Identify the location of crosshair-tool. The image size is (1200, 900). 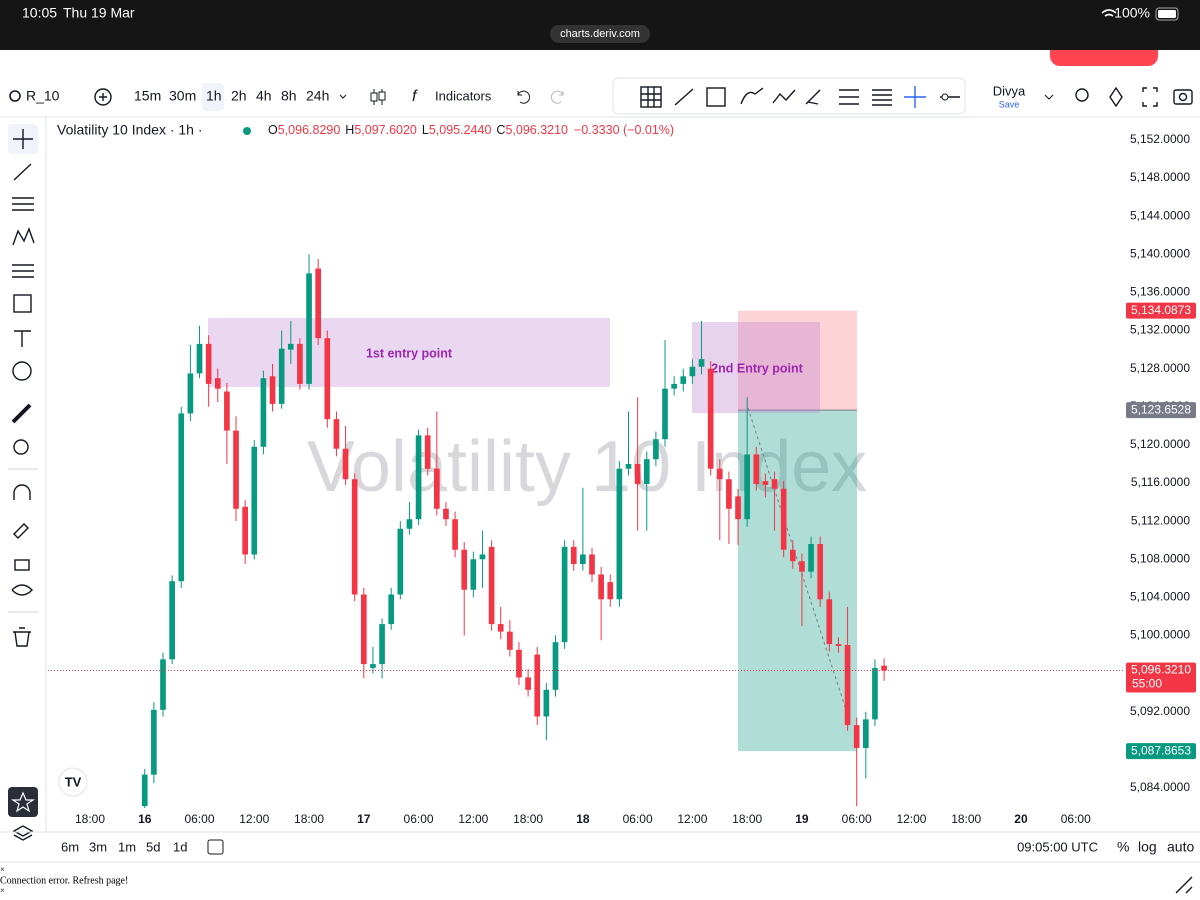
(915, 97).